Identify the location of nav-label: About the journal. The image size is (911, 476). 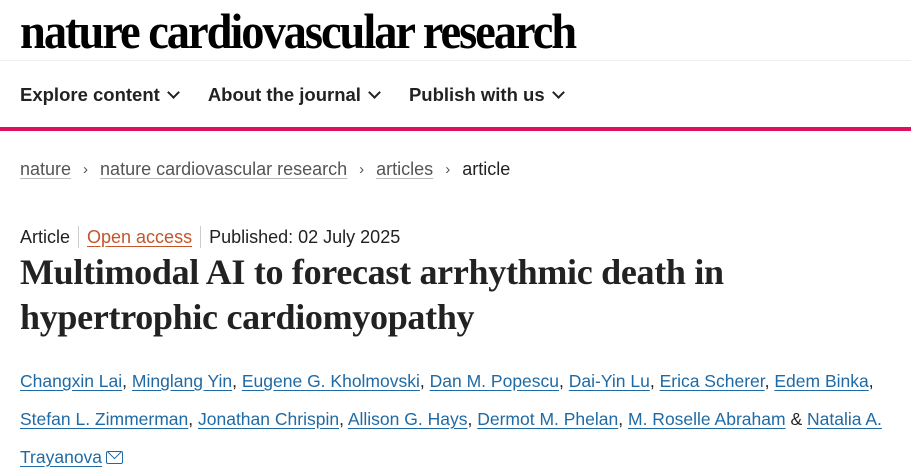
(284, 94).